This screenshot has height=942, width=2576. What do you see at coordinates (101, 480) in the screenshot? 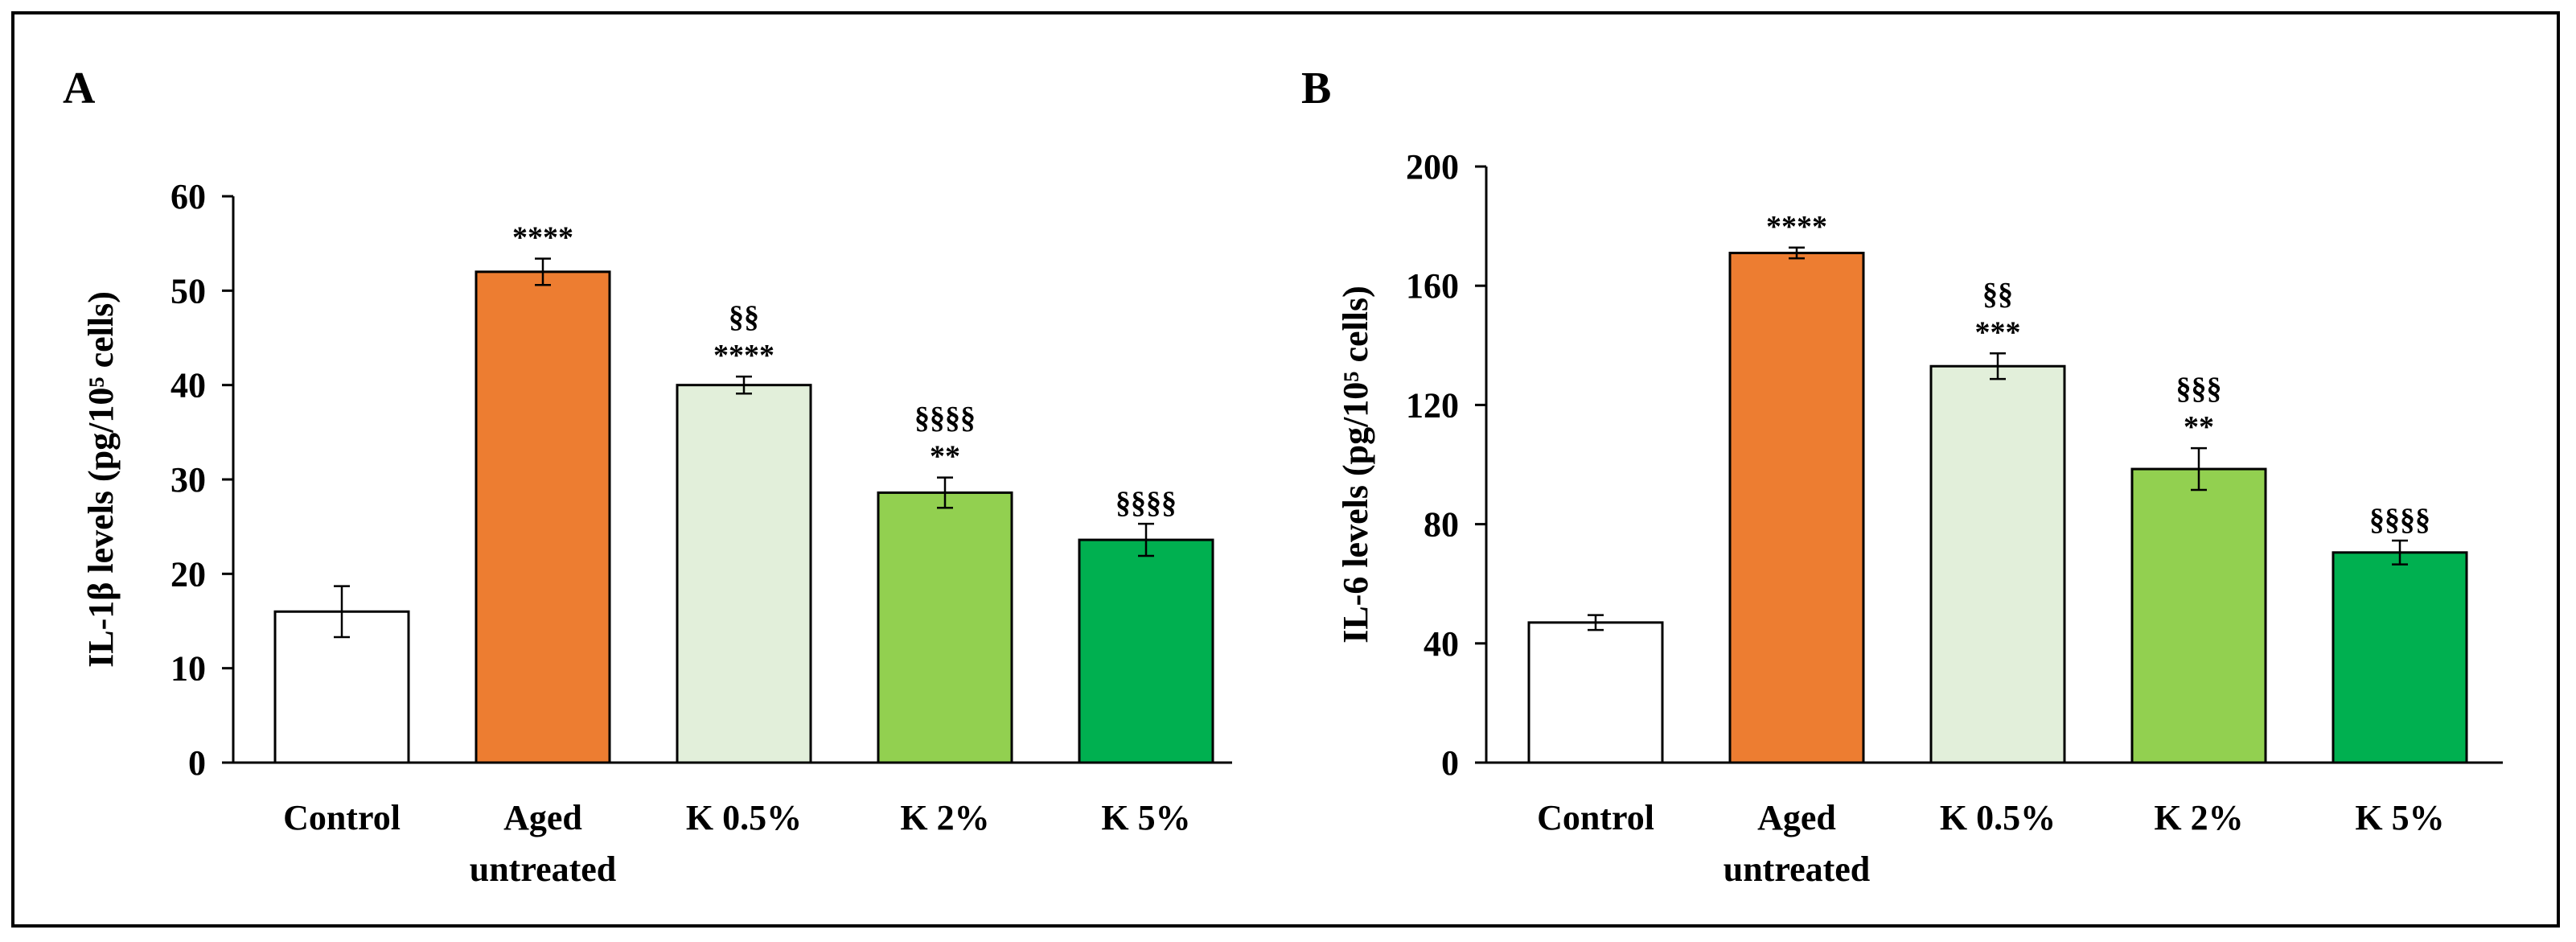
I see `panel-a-y-axis-label: IL-1β levels (pg/10⁵ cells)` at bounding box center [101, 480].